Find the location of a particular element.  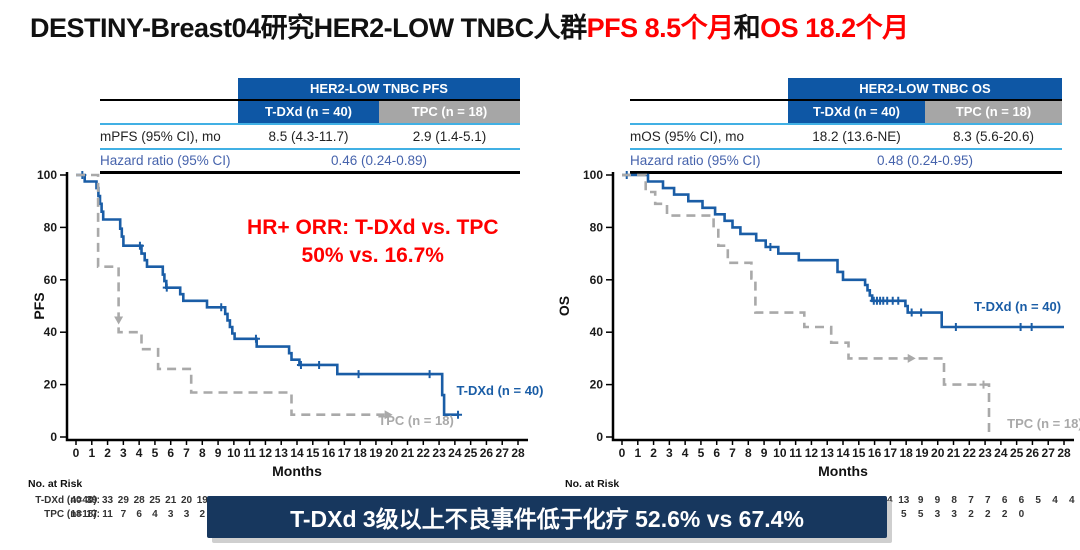

os-mos-tdxd: 18.2 (13.6-NE) is located at coordinates (856, 136).